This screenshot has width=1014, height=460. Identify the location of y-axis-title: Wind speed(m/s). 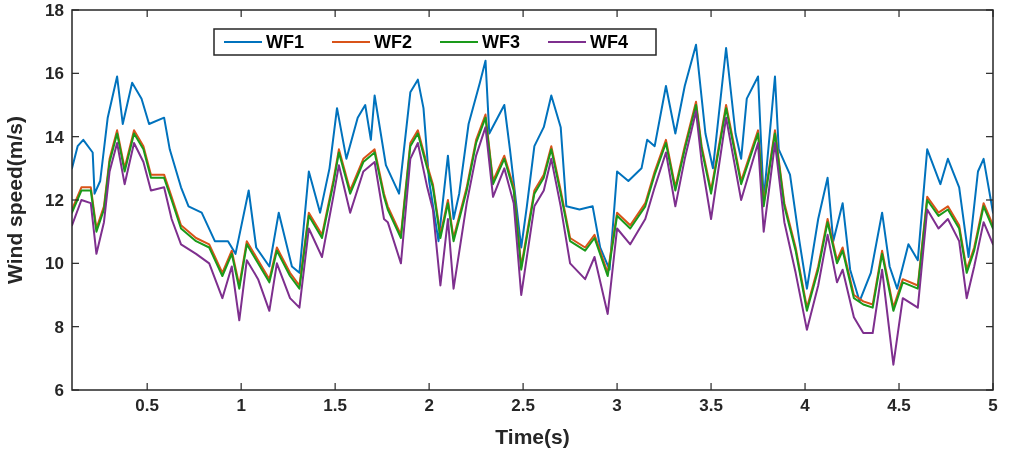
(14, 200).